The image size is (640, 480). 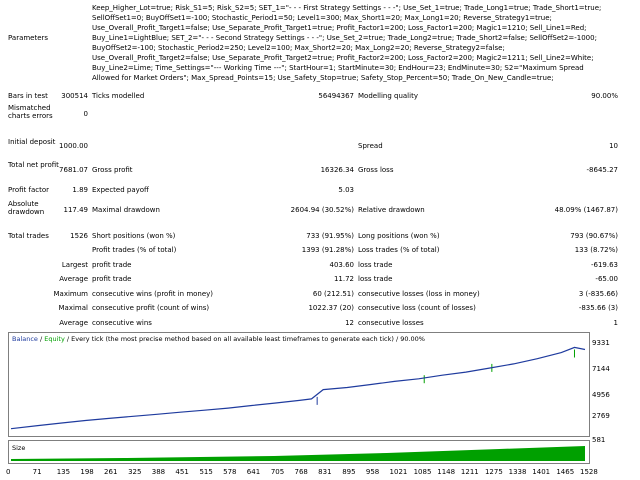 I want to click on initial-deposit-label: Initial deposit, so click(x=32, y=142).